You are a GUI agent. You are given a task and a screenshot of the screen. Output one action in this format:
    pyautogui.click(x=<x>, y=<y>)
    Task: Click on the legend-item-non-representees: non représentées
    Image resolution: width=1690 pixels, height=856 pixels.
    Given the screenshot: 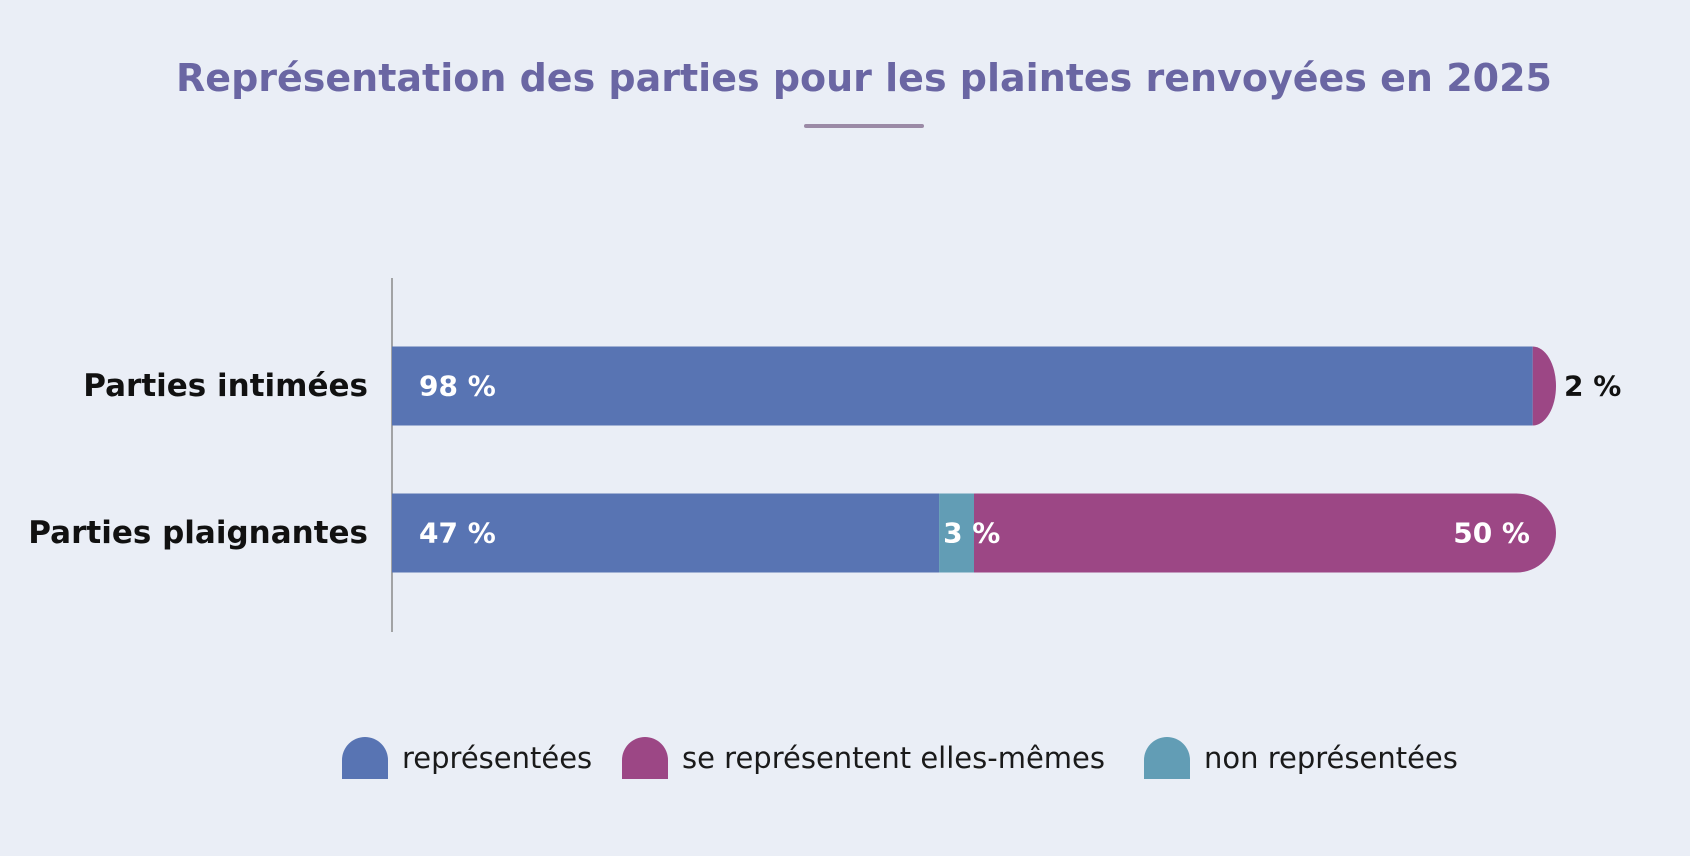 What is the action you would take?
    pyautogui.click(x=1301, y=758)
    